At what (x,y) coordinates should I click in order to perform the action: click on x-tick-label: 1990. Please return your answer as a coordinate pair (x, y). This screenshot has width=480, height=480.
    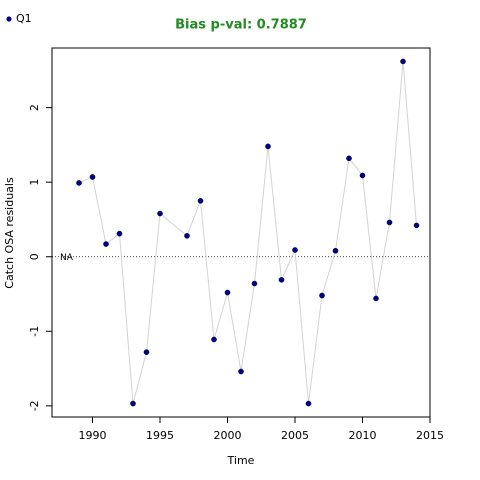
    Looking at the image, I should click on (93, 435).